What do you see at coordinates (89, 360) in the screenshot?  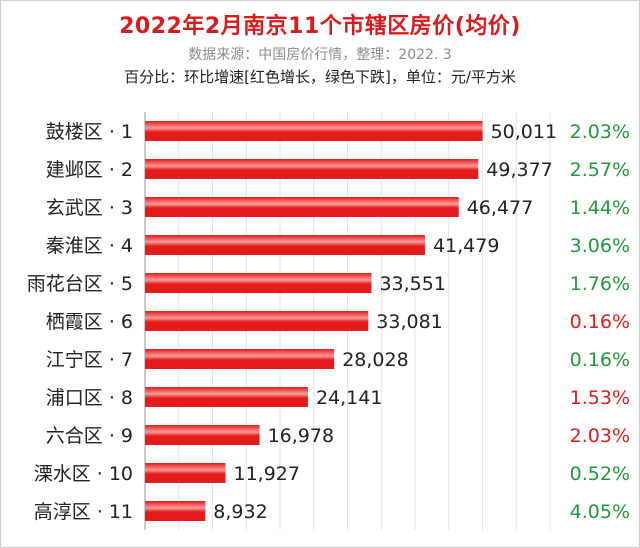 I see `category-label: 江宁区 · 7` at bounding box center [89, 360].